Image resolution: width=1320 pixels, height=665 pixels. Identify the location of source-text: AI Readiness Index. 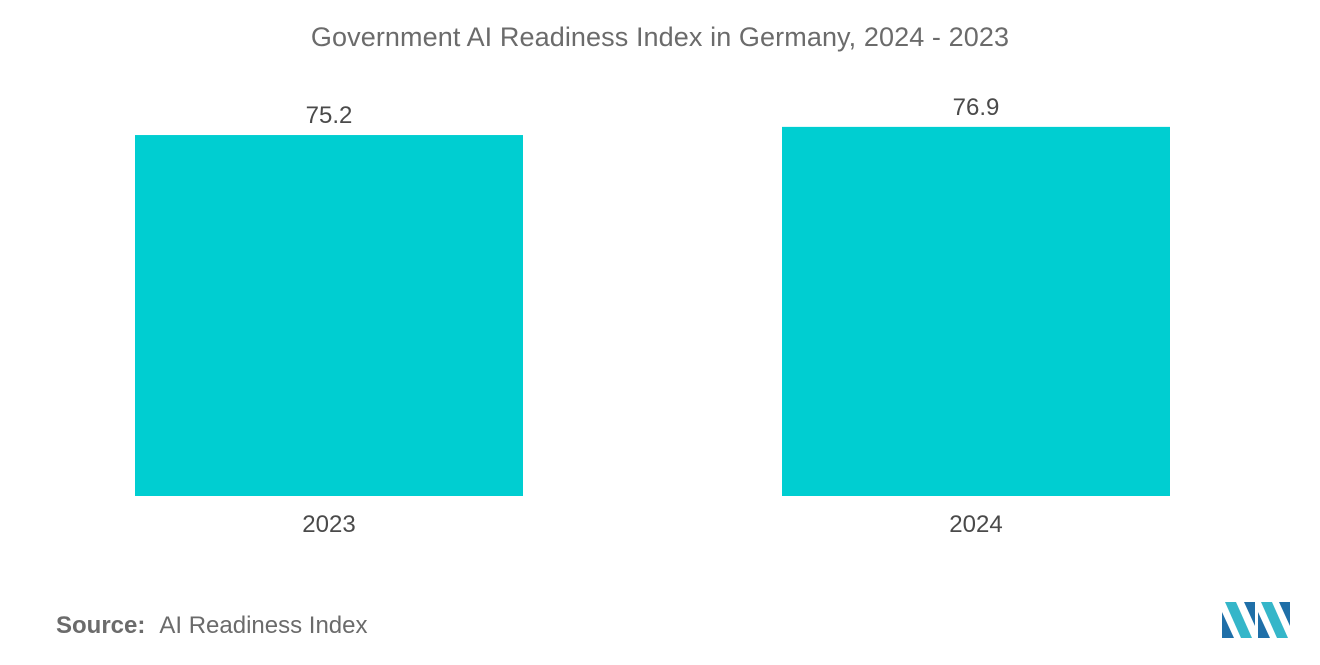
(263, 625).